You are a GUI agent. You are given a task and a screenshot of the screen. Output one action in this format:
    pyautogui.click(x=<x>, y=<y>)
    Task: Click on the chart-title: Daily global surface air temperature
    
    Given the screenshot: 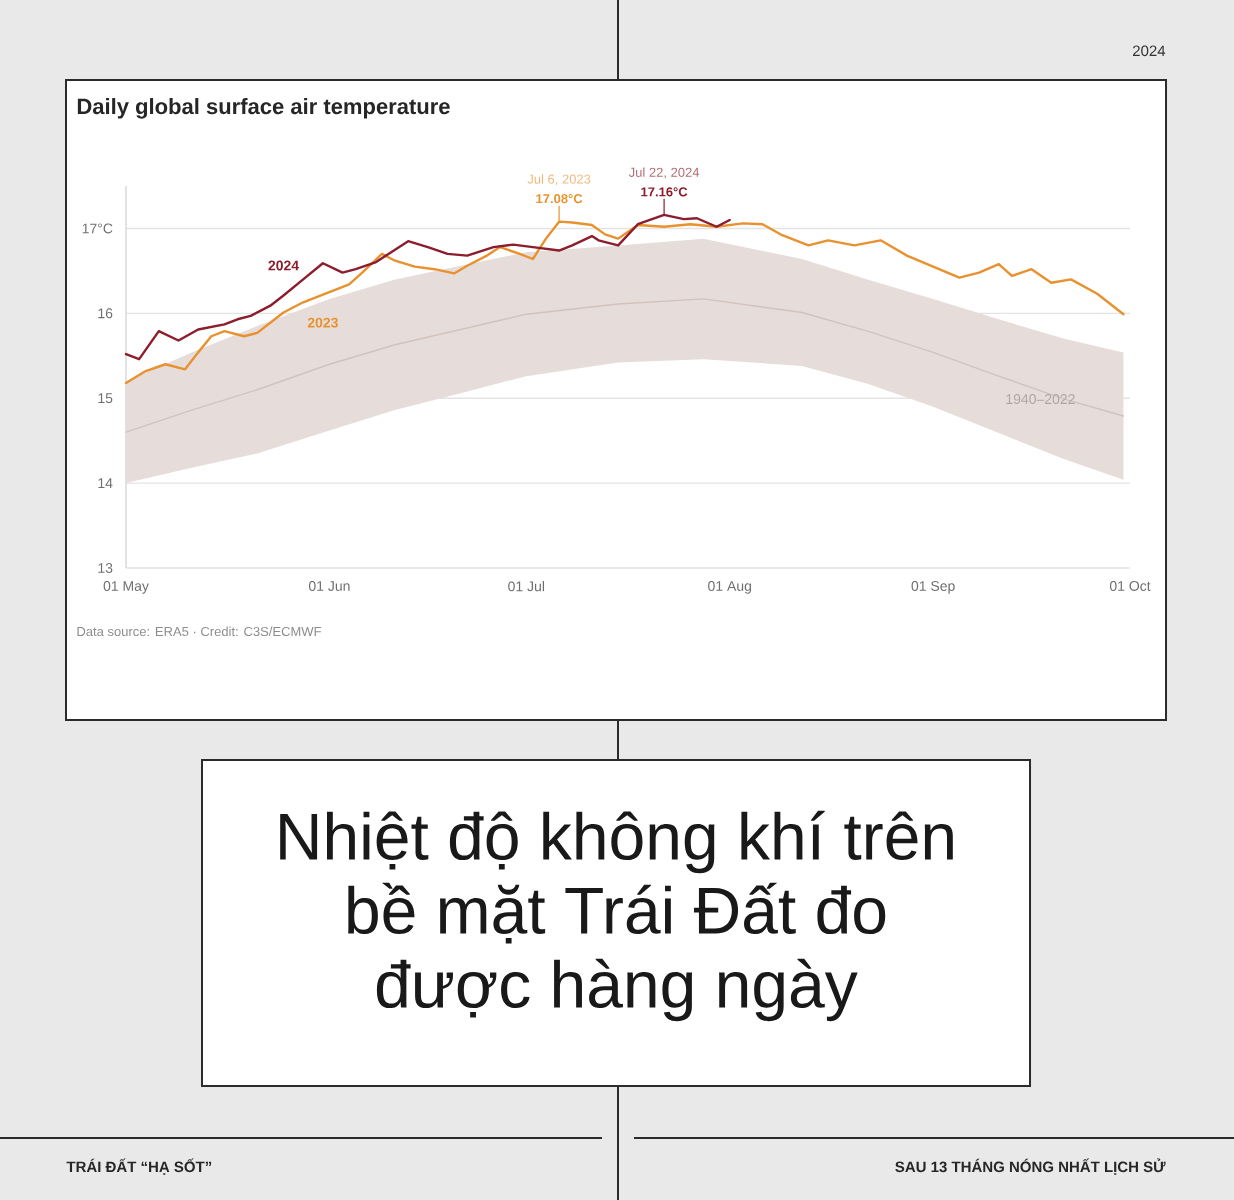 What is the action you would take?
    pyautogui.click(x=263, y=108)
    